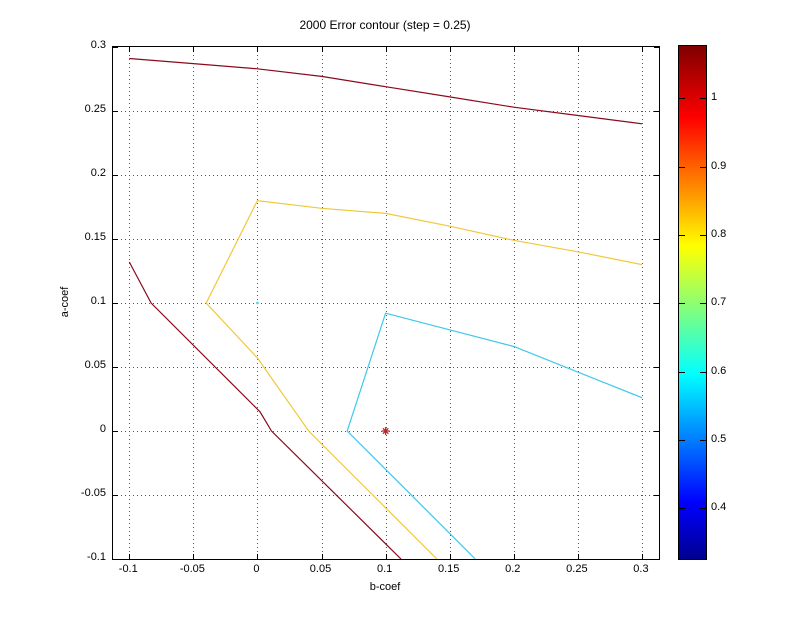 The width and height of the screenshot is (811, 628). Describe the element at coordinates (65, 302) in the screenshot. I see `y-axis-label: a-coef` at that location.